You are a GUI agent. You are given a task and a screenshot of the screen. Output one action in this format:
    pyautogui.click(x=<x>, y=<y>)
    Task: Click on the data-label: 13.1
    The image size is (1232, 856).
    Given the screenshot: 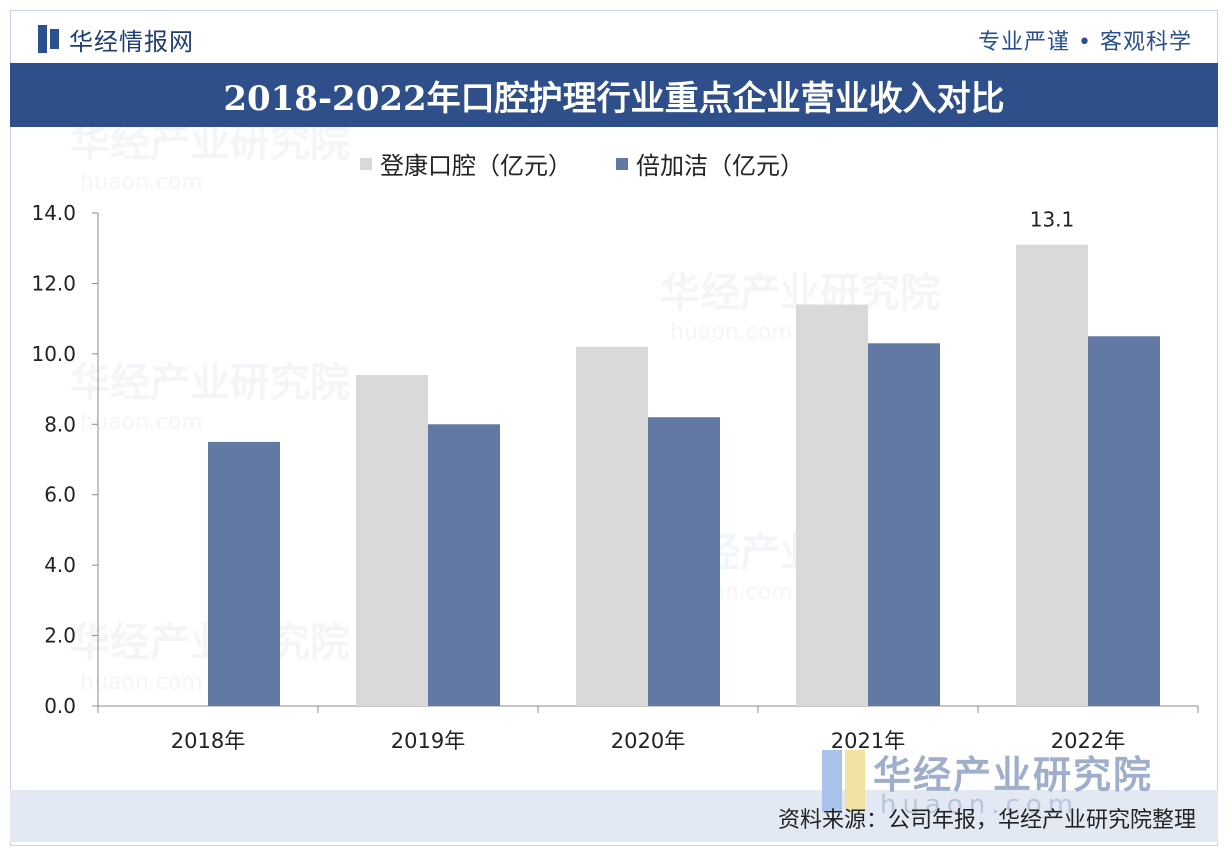 What is the action you would take?
    pyautogui.click(x=1052, y=220)
    